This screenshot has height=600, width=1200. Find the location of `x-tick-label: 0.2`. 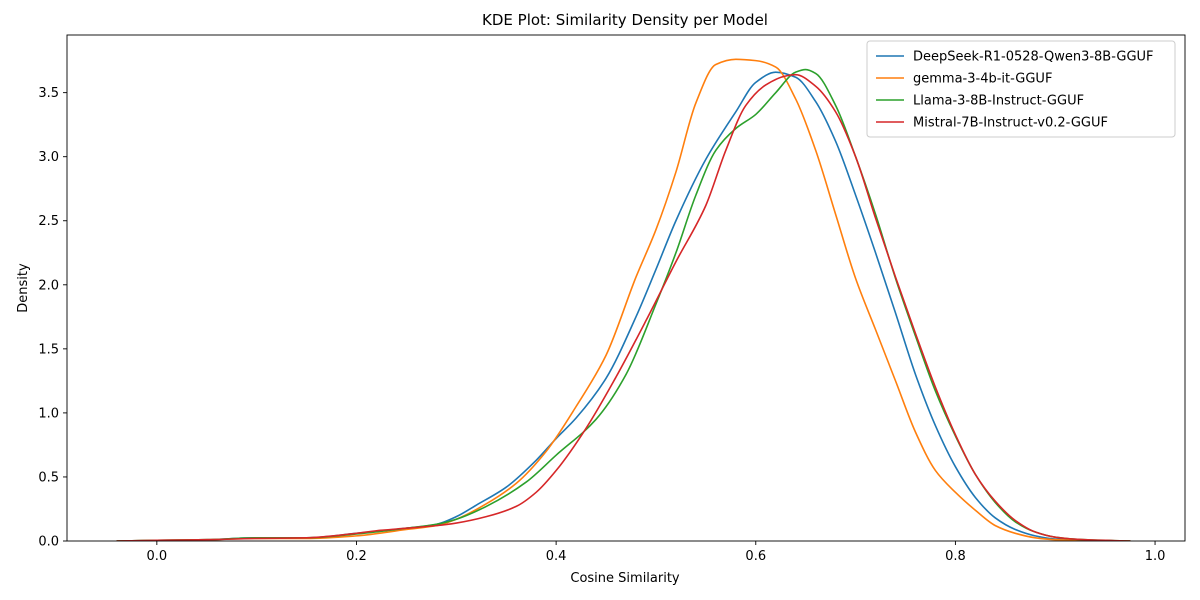

x-tick-label: 0.2 is located at coordinates (356, 556).